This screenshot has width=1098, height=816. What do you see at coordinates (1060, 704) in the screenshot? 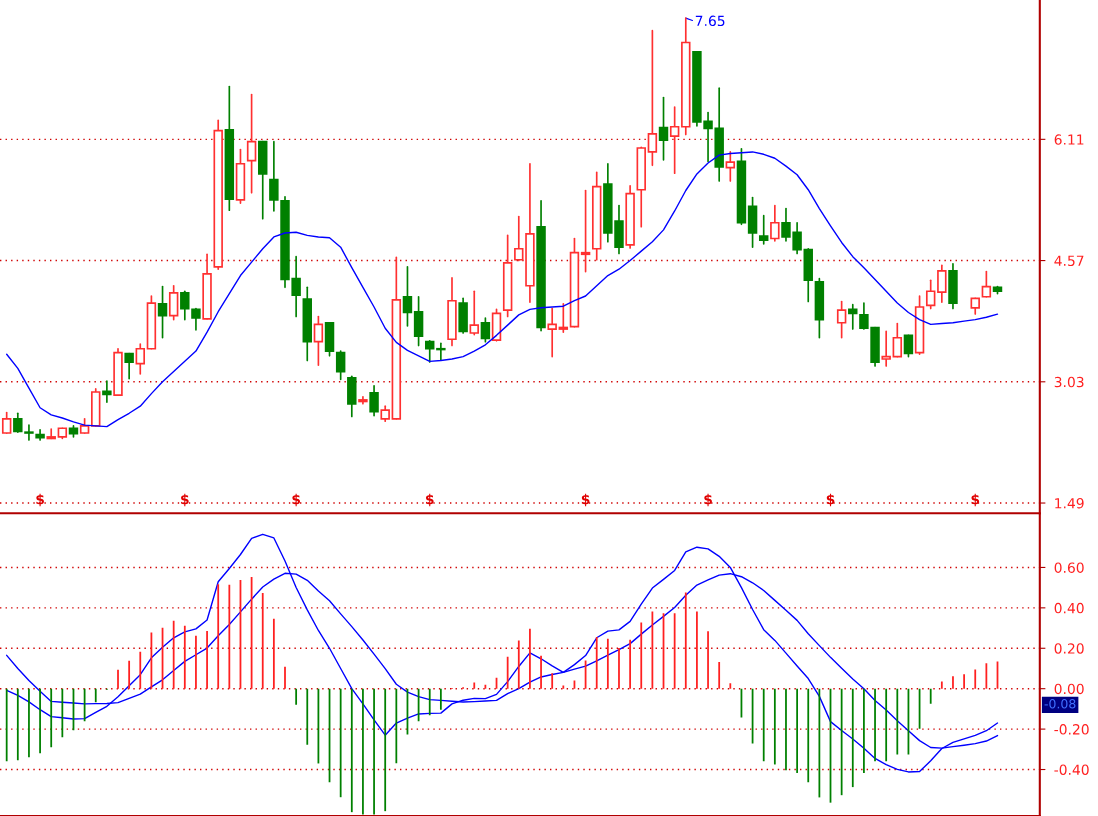
I see `text: -0.08` at bounding box center [1060, 704].